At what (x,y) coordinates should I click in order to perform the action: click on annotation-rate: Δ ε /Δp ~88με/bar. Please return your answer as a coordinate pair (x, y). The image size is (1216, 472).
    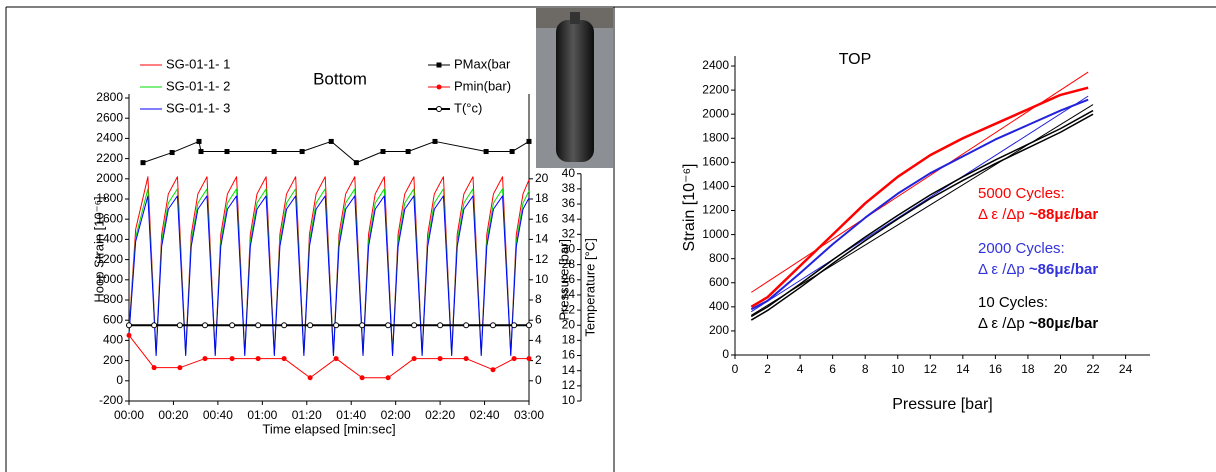
    Looking at the image, I should click on (1038, 214).